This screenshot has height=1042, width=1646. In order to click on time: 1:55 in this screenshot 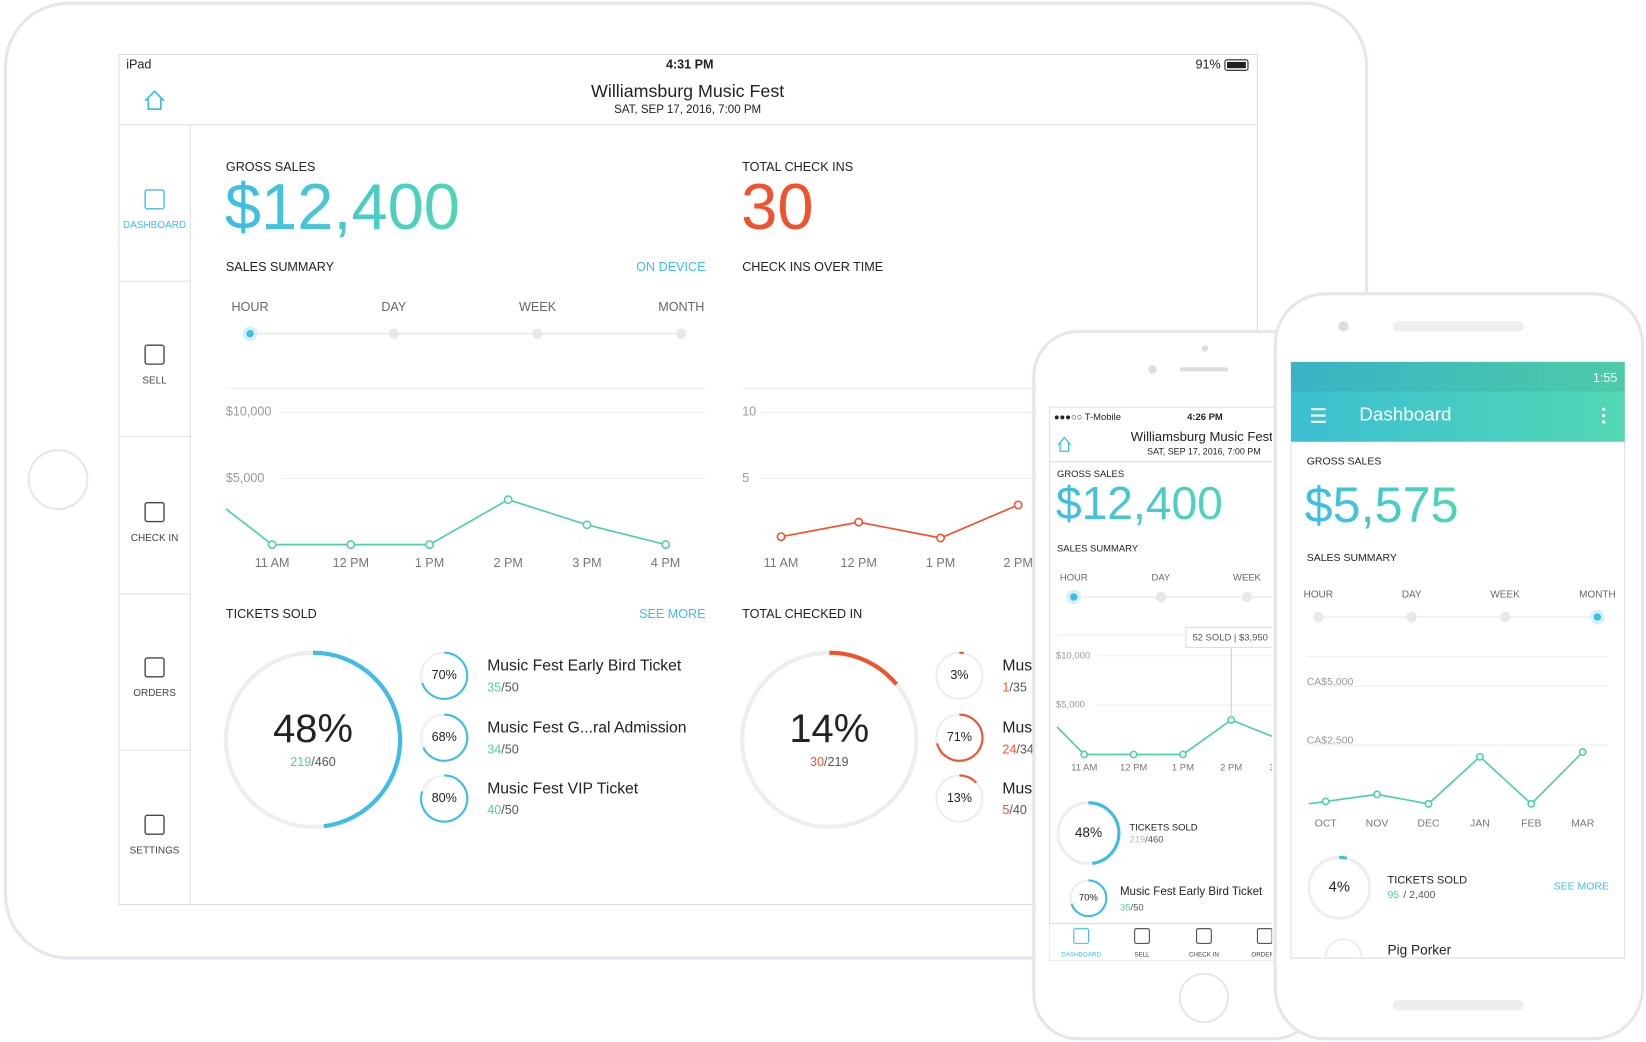, I will do `click(1605, 378)`.